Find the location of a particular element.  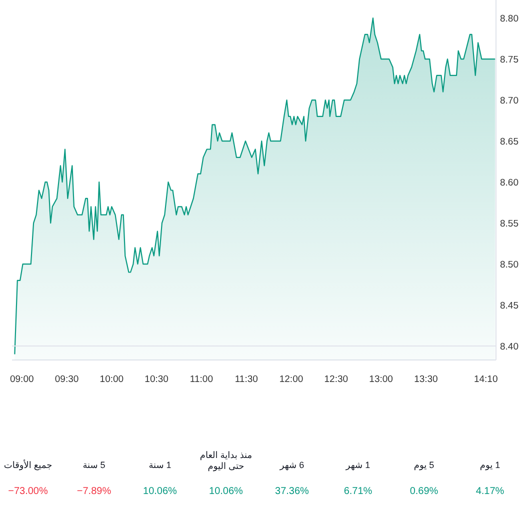

y-tick-label: 8.75 is located at coordinates (509, 60).